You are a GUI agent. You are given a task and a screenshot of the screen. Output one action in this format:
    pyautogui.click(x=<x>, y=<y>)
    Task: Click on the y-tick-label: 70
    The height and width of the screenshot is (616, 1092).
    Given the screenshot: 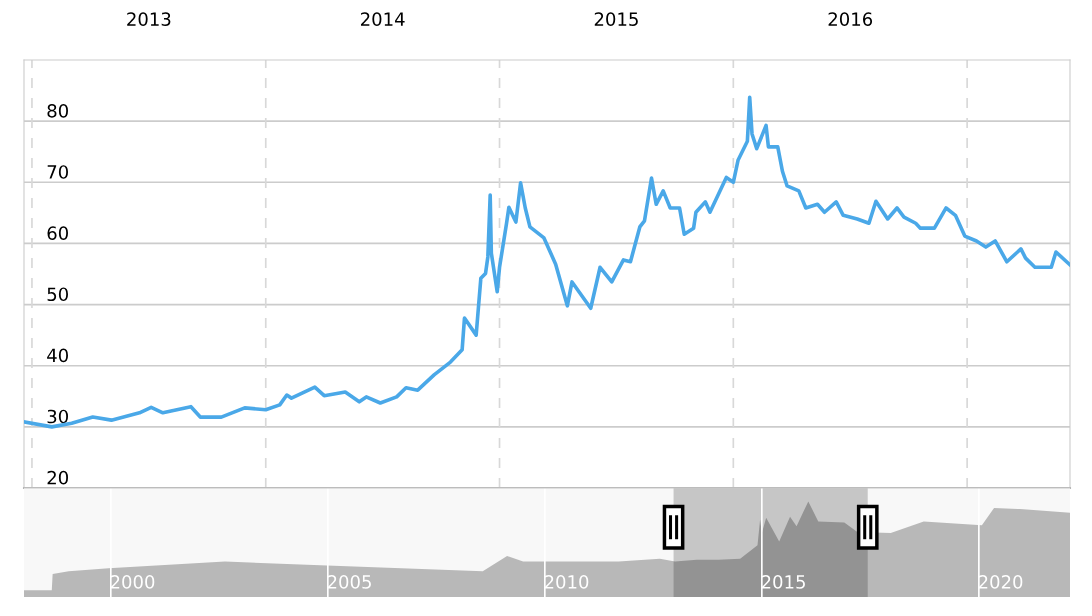 What is the action you would take?
    pyautogui.click(x=57, y=172)
    